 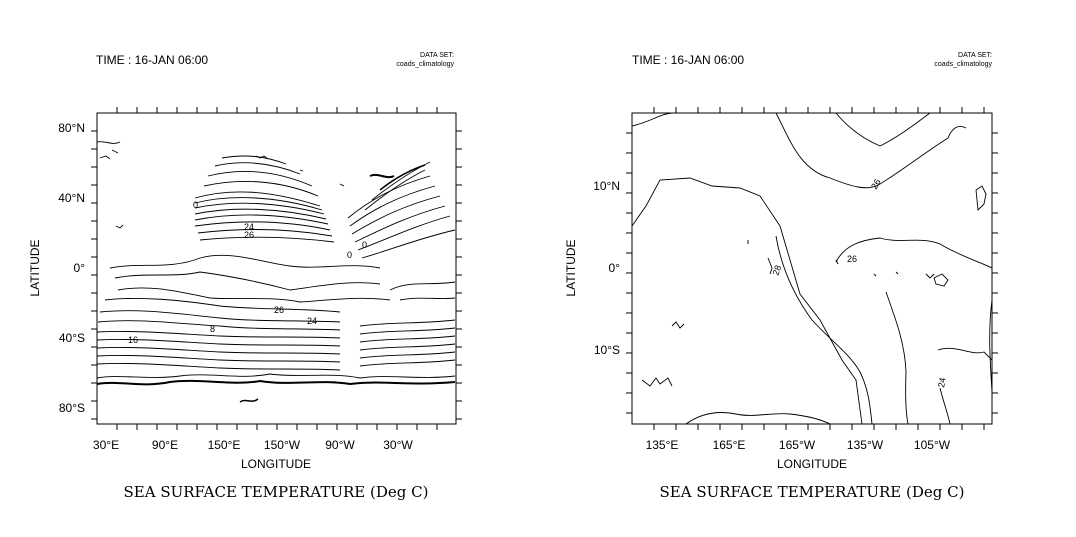 What do you see at coordinates (72, 408) in the screenshot?
I see `y-tick-label: 80°S` at bounding box center [72, 408].